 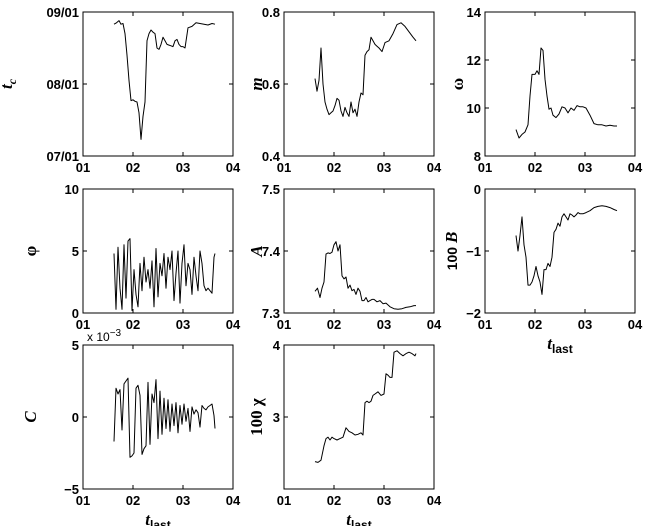 What do you see at coordinates (9, 83) in the screenshot?
I see `y-axis-label: tc` at bounding box center [9, 83].